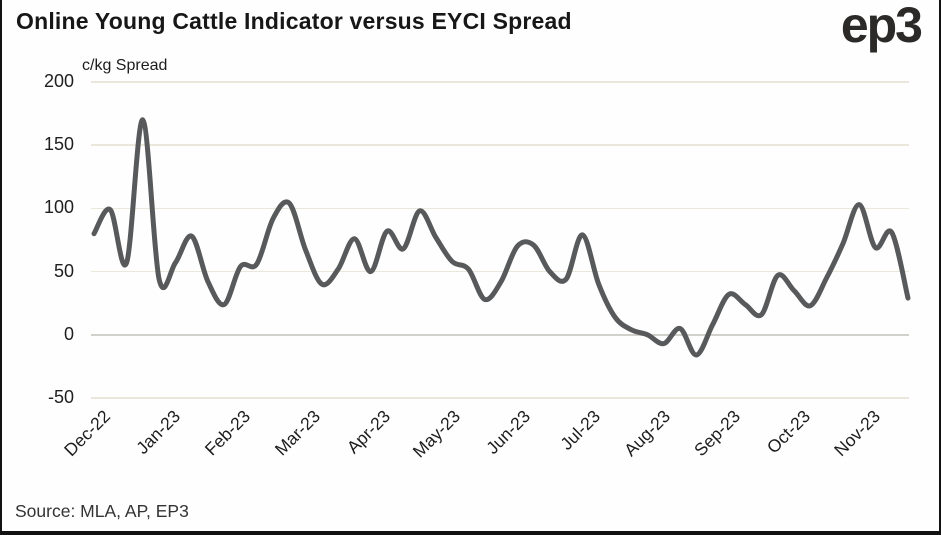  What do you see at coordinates (58, 81) in the screenshot?
I see `y-tick-label: 200` at bounding box center [58, 81].